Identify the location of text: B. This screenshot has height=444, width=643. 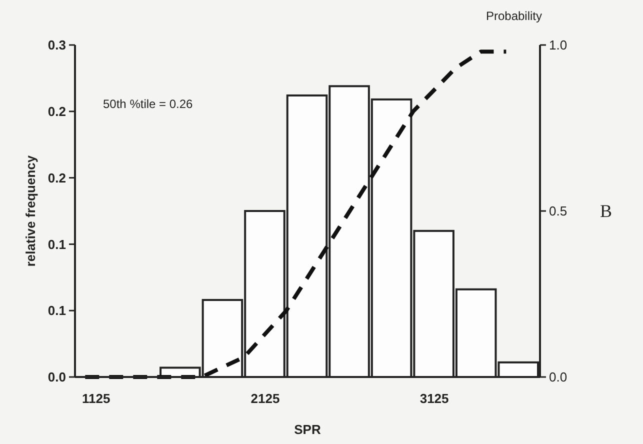
(606, 211).